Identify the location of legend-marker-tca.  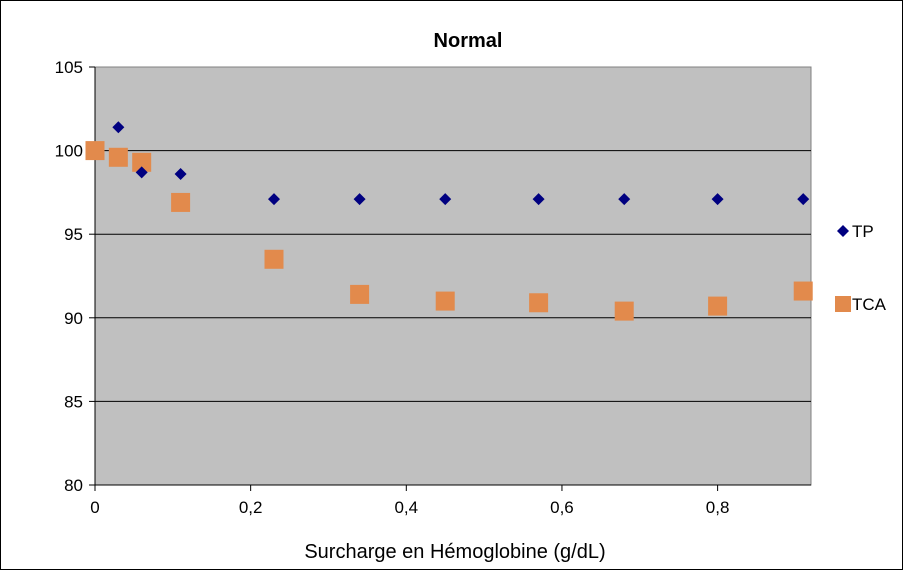
(843, 304).